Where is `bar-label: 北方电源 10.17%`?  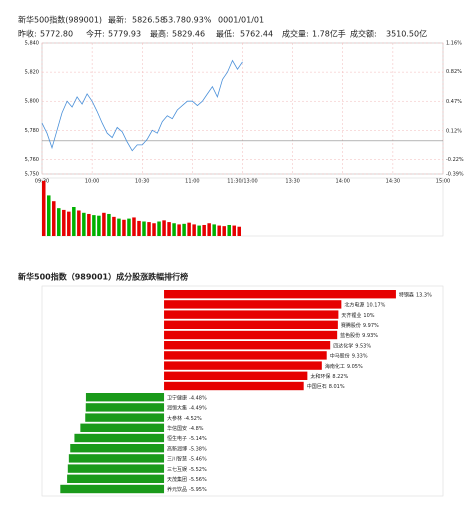 bar-label: 北方电源 10.17% is located at coordinates (364, 304).